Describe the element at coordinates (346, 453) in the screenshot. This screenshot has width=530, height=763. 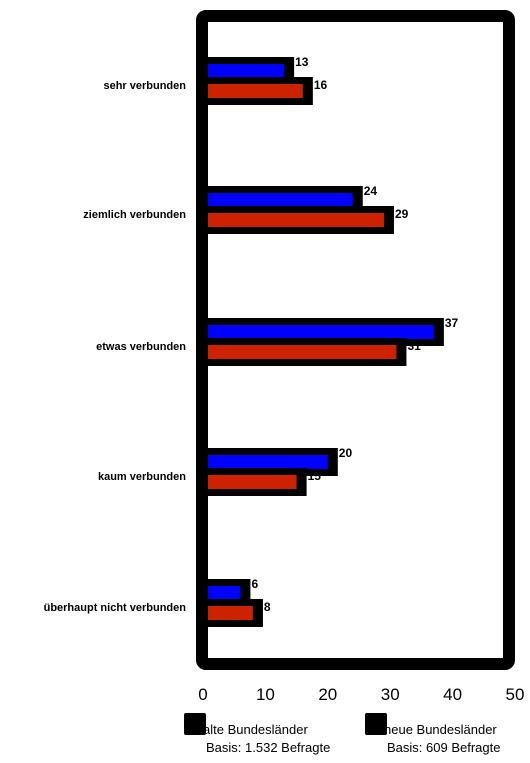
I see `data-label: 20` at that location.